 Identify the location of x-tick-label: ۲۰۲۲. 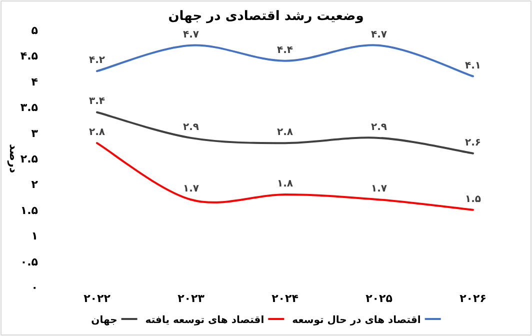
(97, 298).